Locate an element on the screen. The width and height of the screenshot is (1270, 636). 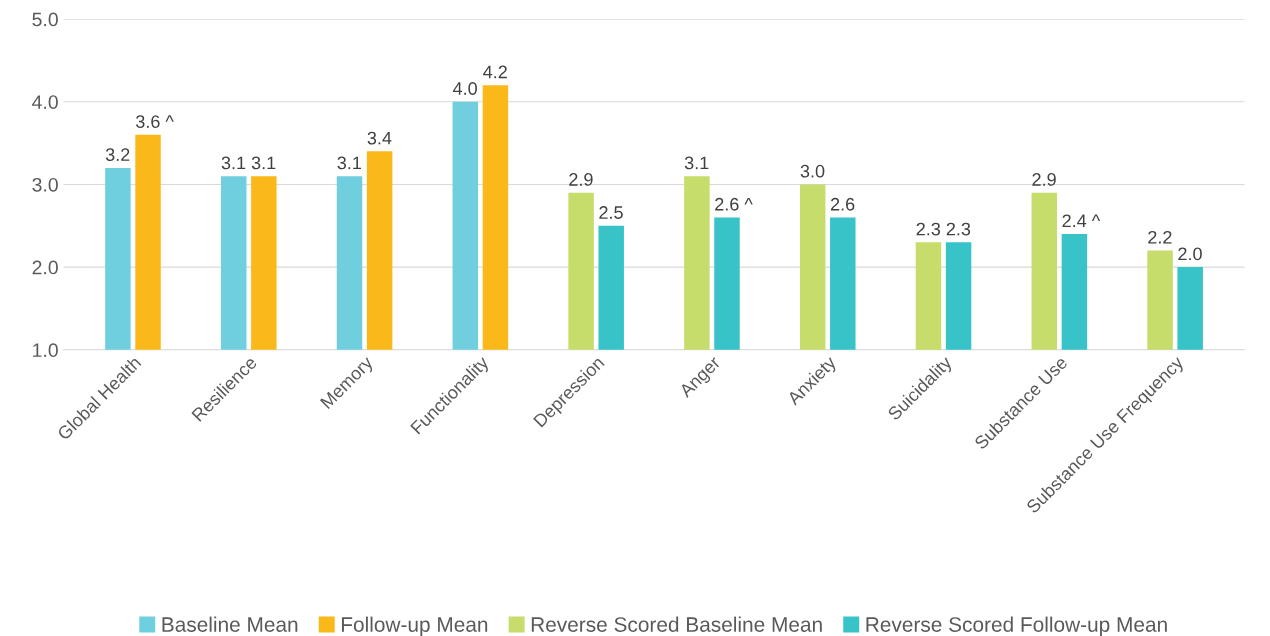
data-label: 3.4 is located at coordinates (379, 138).